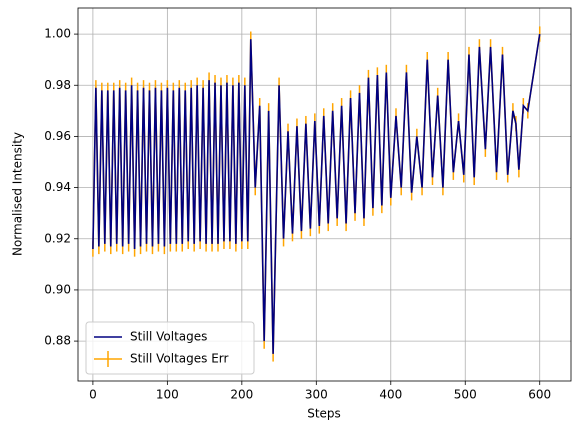 The height and width of the screenshot is (432, 576). Describe the element at coordinates (241, 395) in the screenshot. I see `x-tick-label: 200` at that location.